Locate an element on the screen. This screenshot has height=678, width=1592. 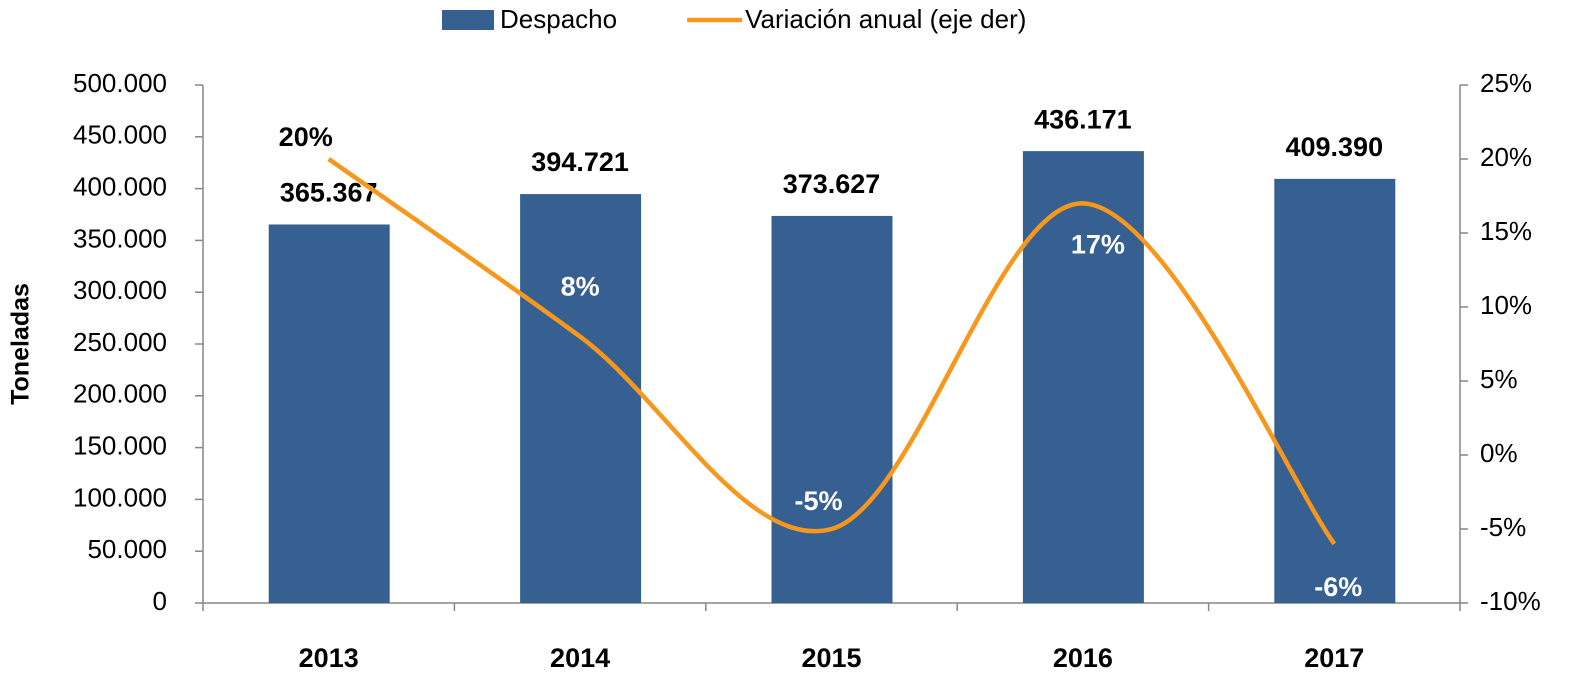
y-tick-label: 450.000 is located at coordinates (120, 135).